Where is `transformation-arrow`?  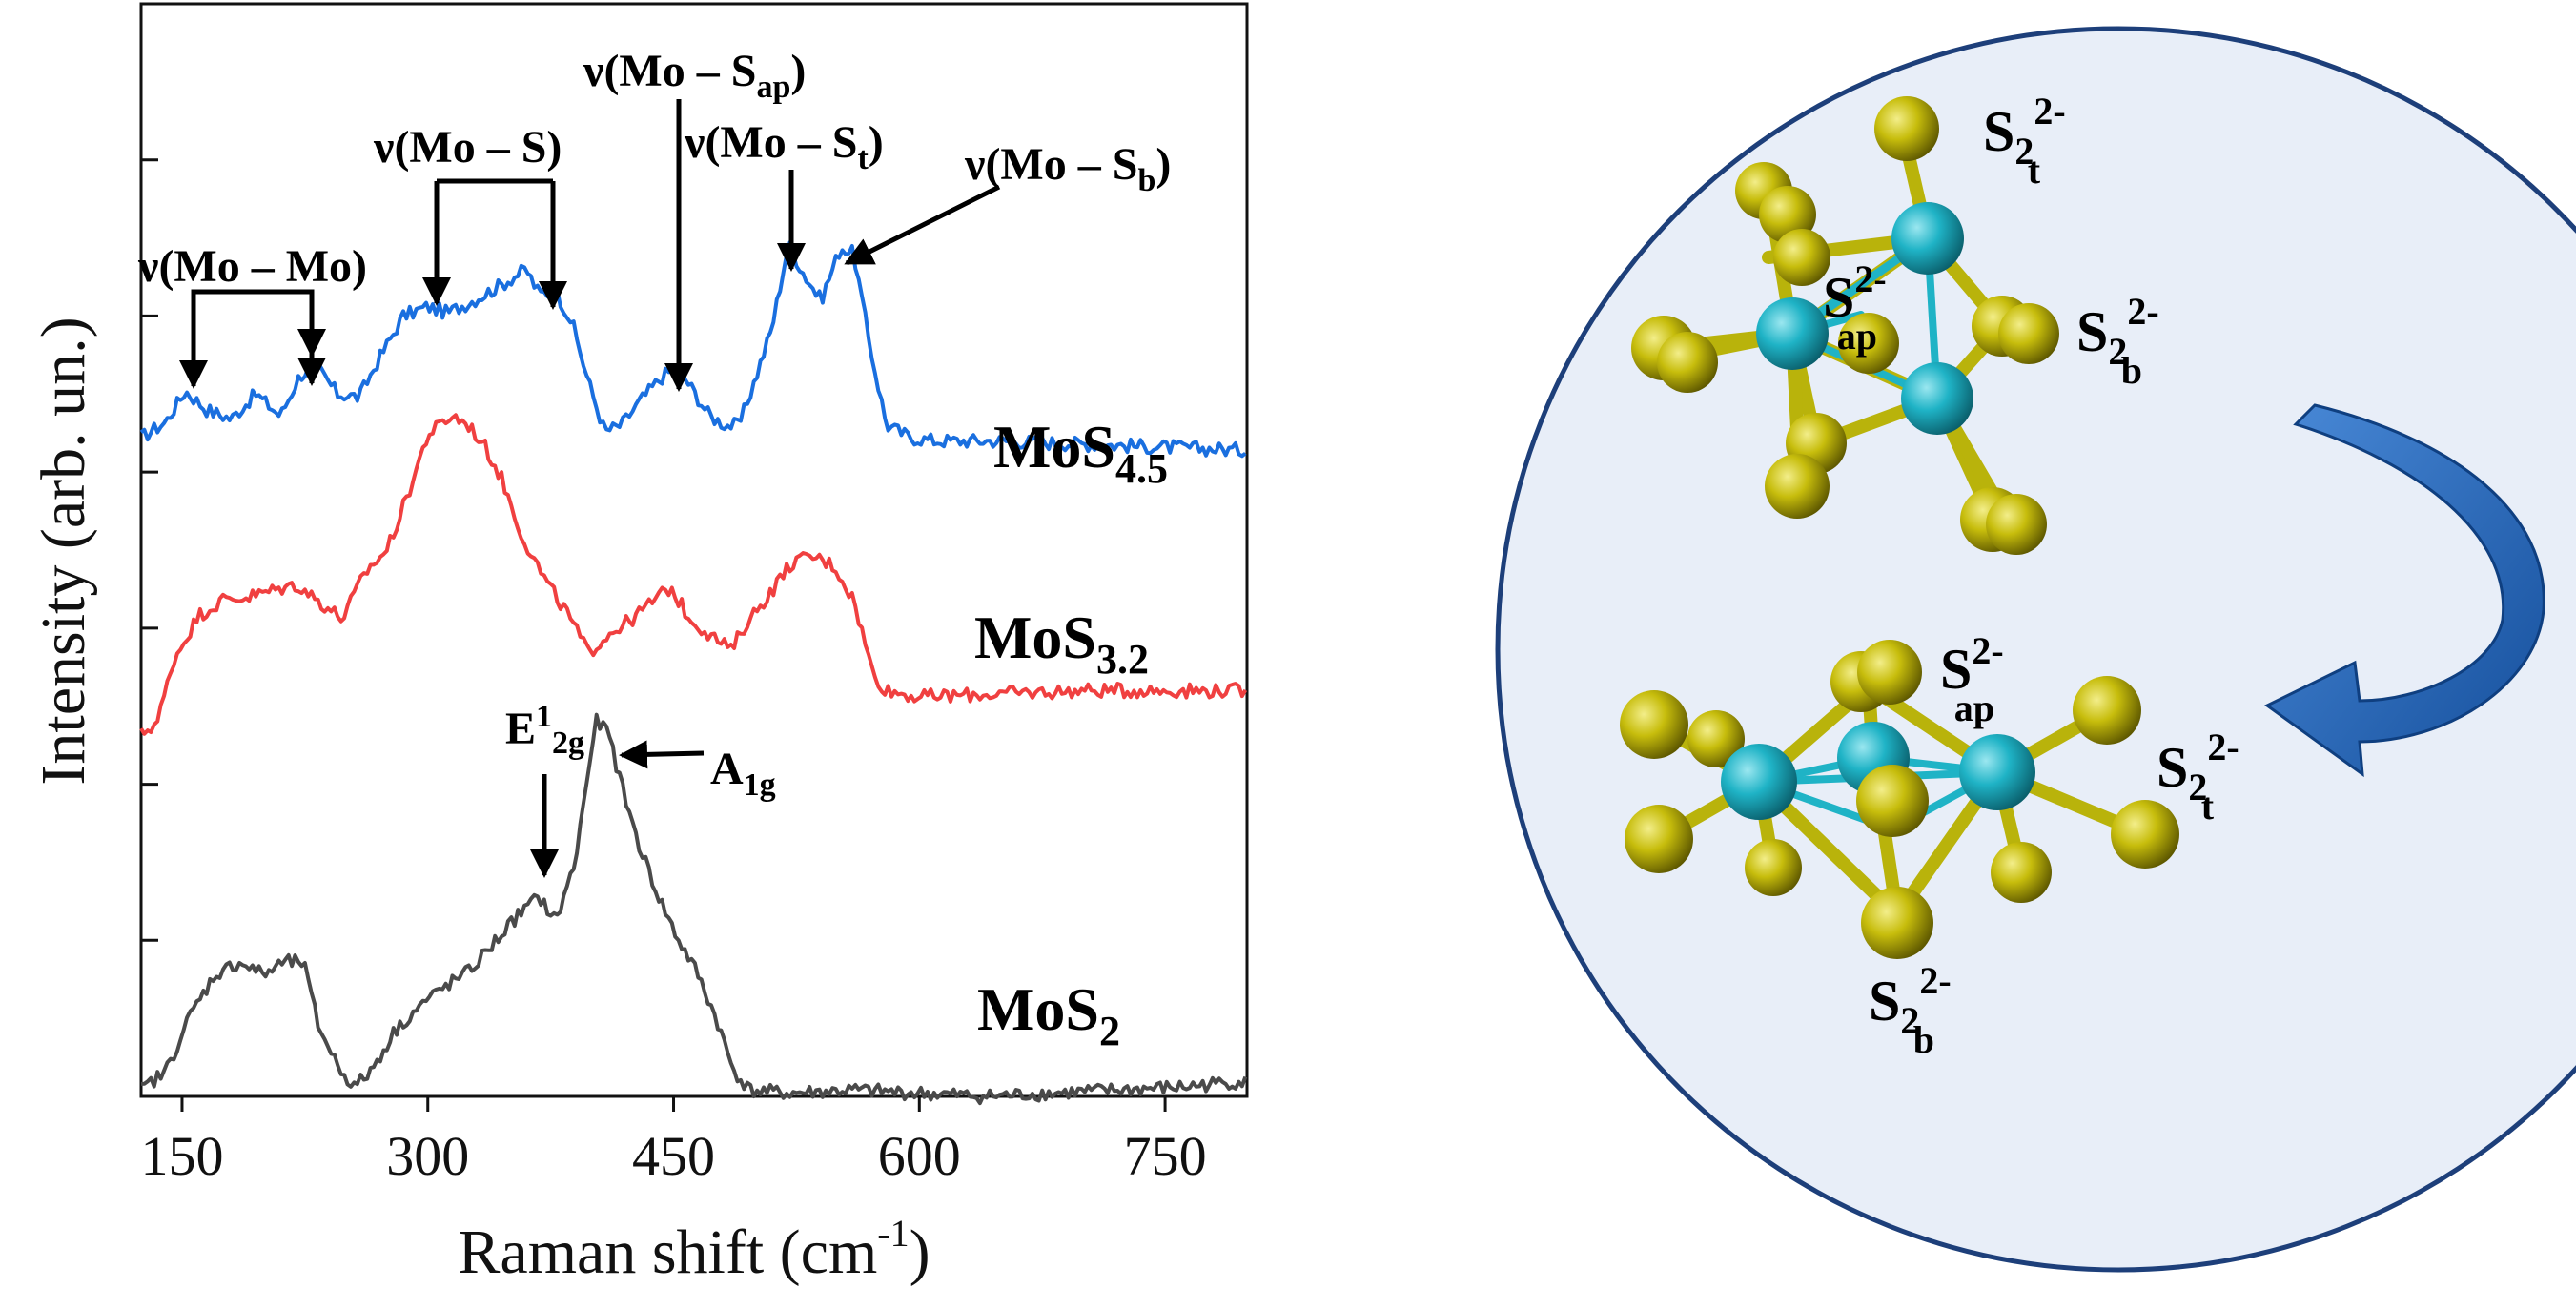 transformation-arrow is located at coordinates (2404, 590).